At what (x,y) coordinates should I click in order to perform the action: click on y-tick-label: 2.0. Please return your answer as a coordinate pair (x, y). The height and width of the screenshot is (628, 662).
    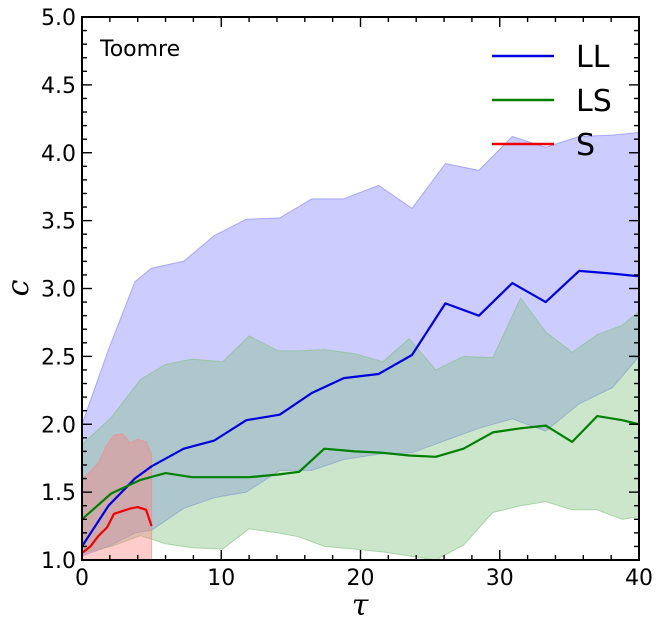
    Looking at the image, I should click on (58, 425).